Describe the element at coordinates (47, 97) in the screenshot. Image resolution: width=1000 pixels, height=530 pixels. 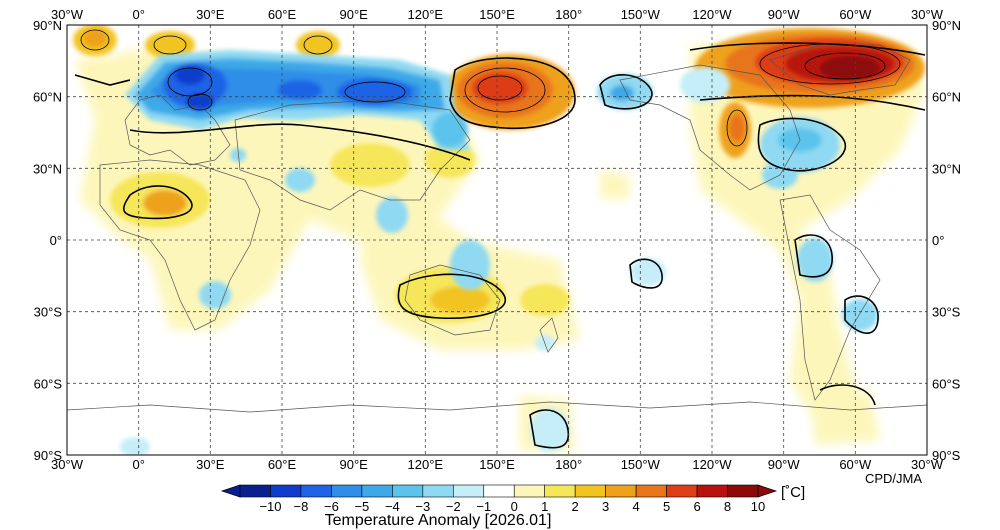
I see `lat-label-left: 60°N` at that location.